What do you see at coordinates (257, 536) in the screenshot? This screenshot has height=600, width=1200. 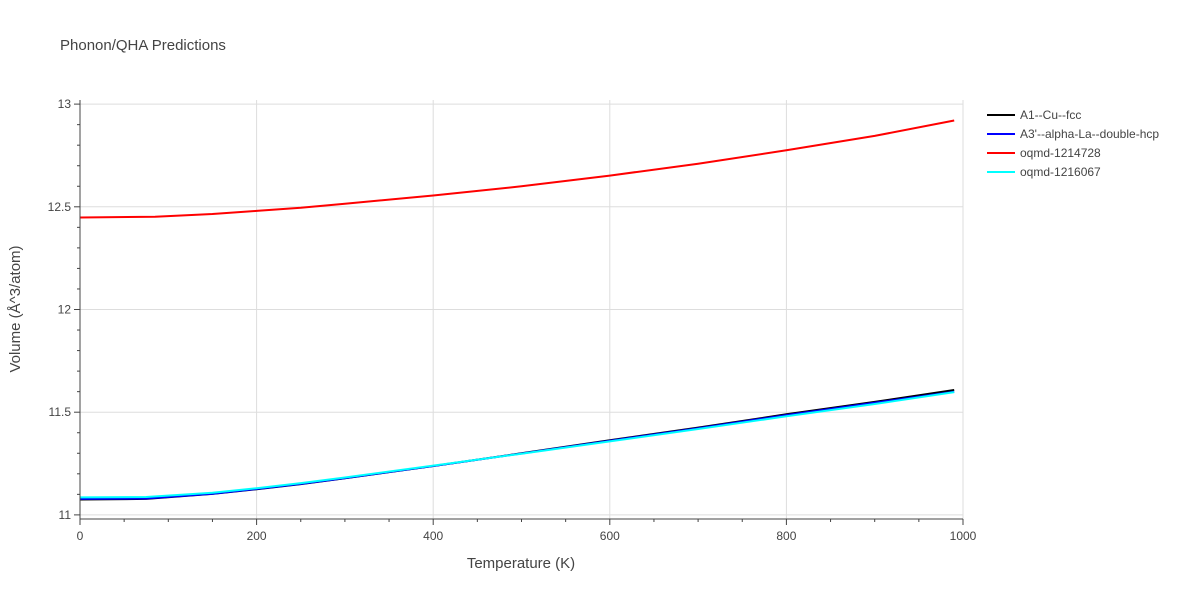 I see `x-tick-label: 200` at bounding box center [257, 536].